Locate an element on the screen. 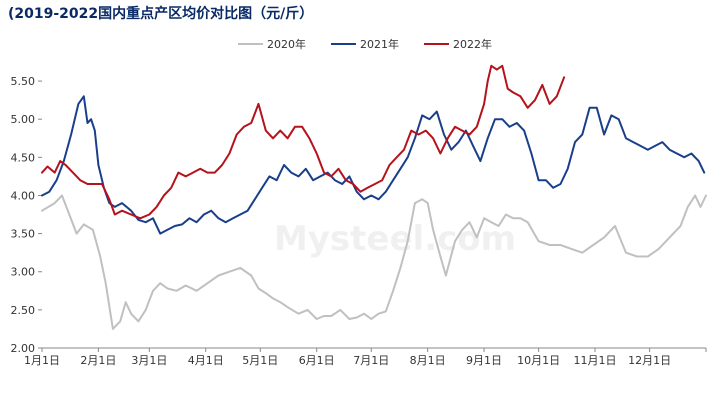 The height and width of the screenshot is (405, 724). x-tick-label: 10月1日 is located at coordinates (538, 360).